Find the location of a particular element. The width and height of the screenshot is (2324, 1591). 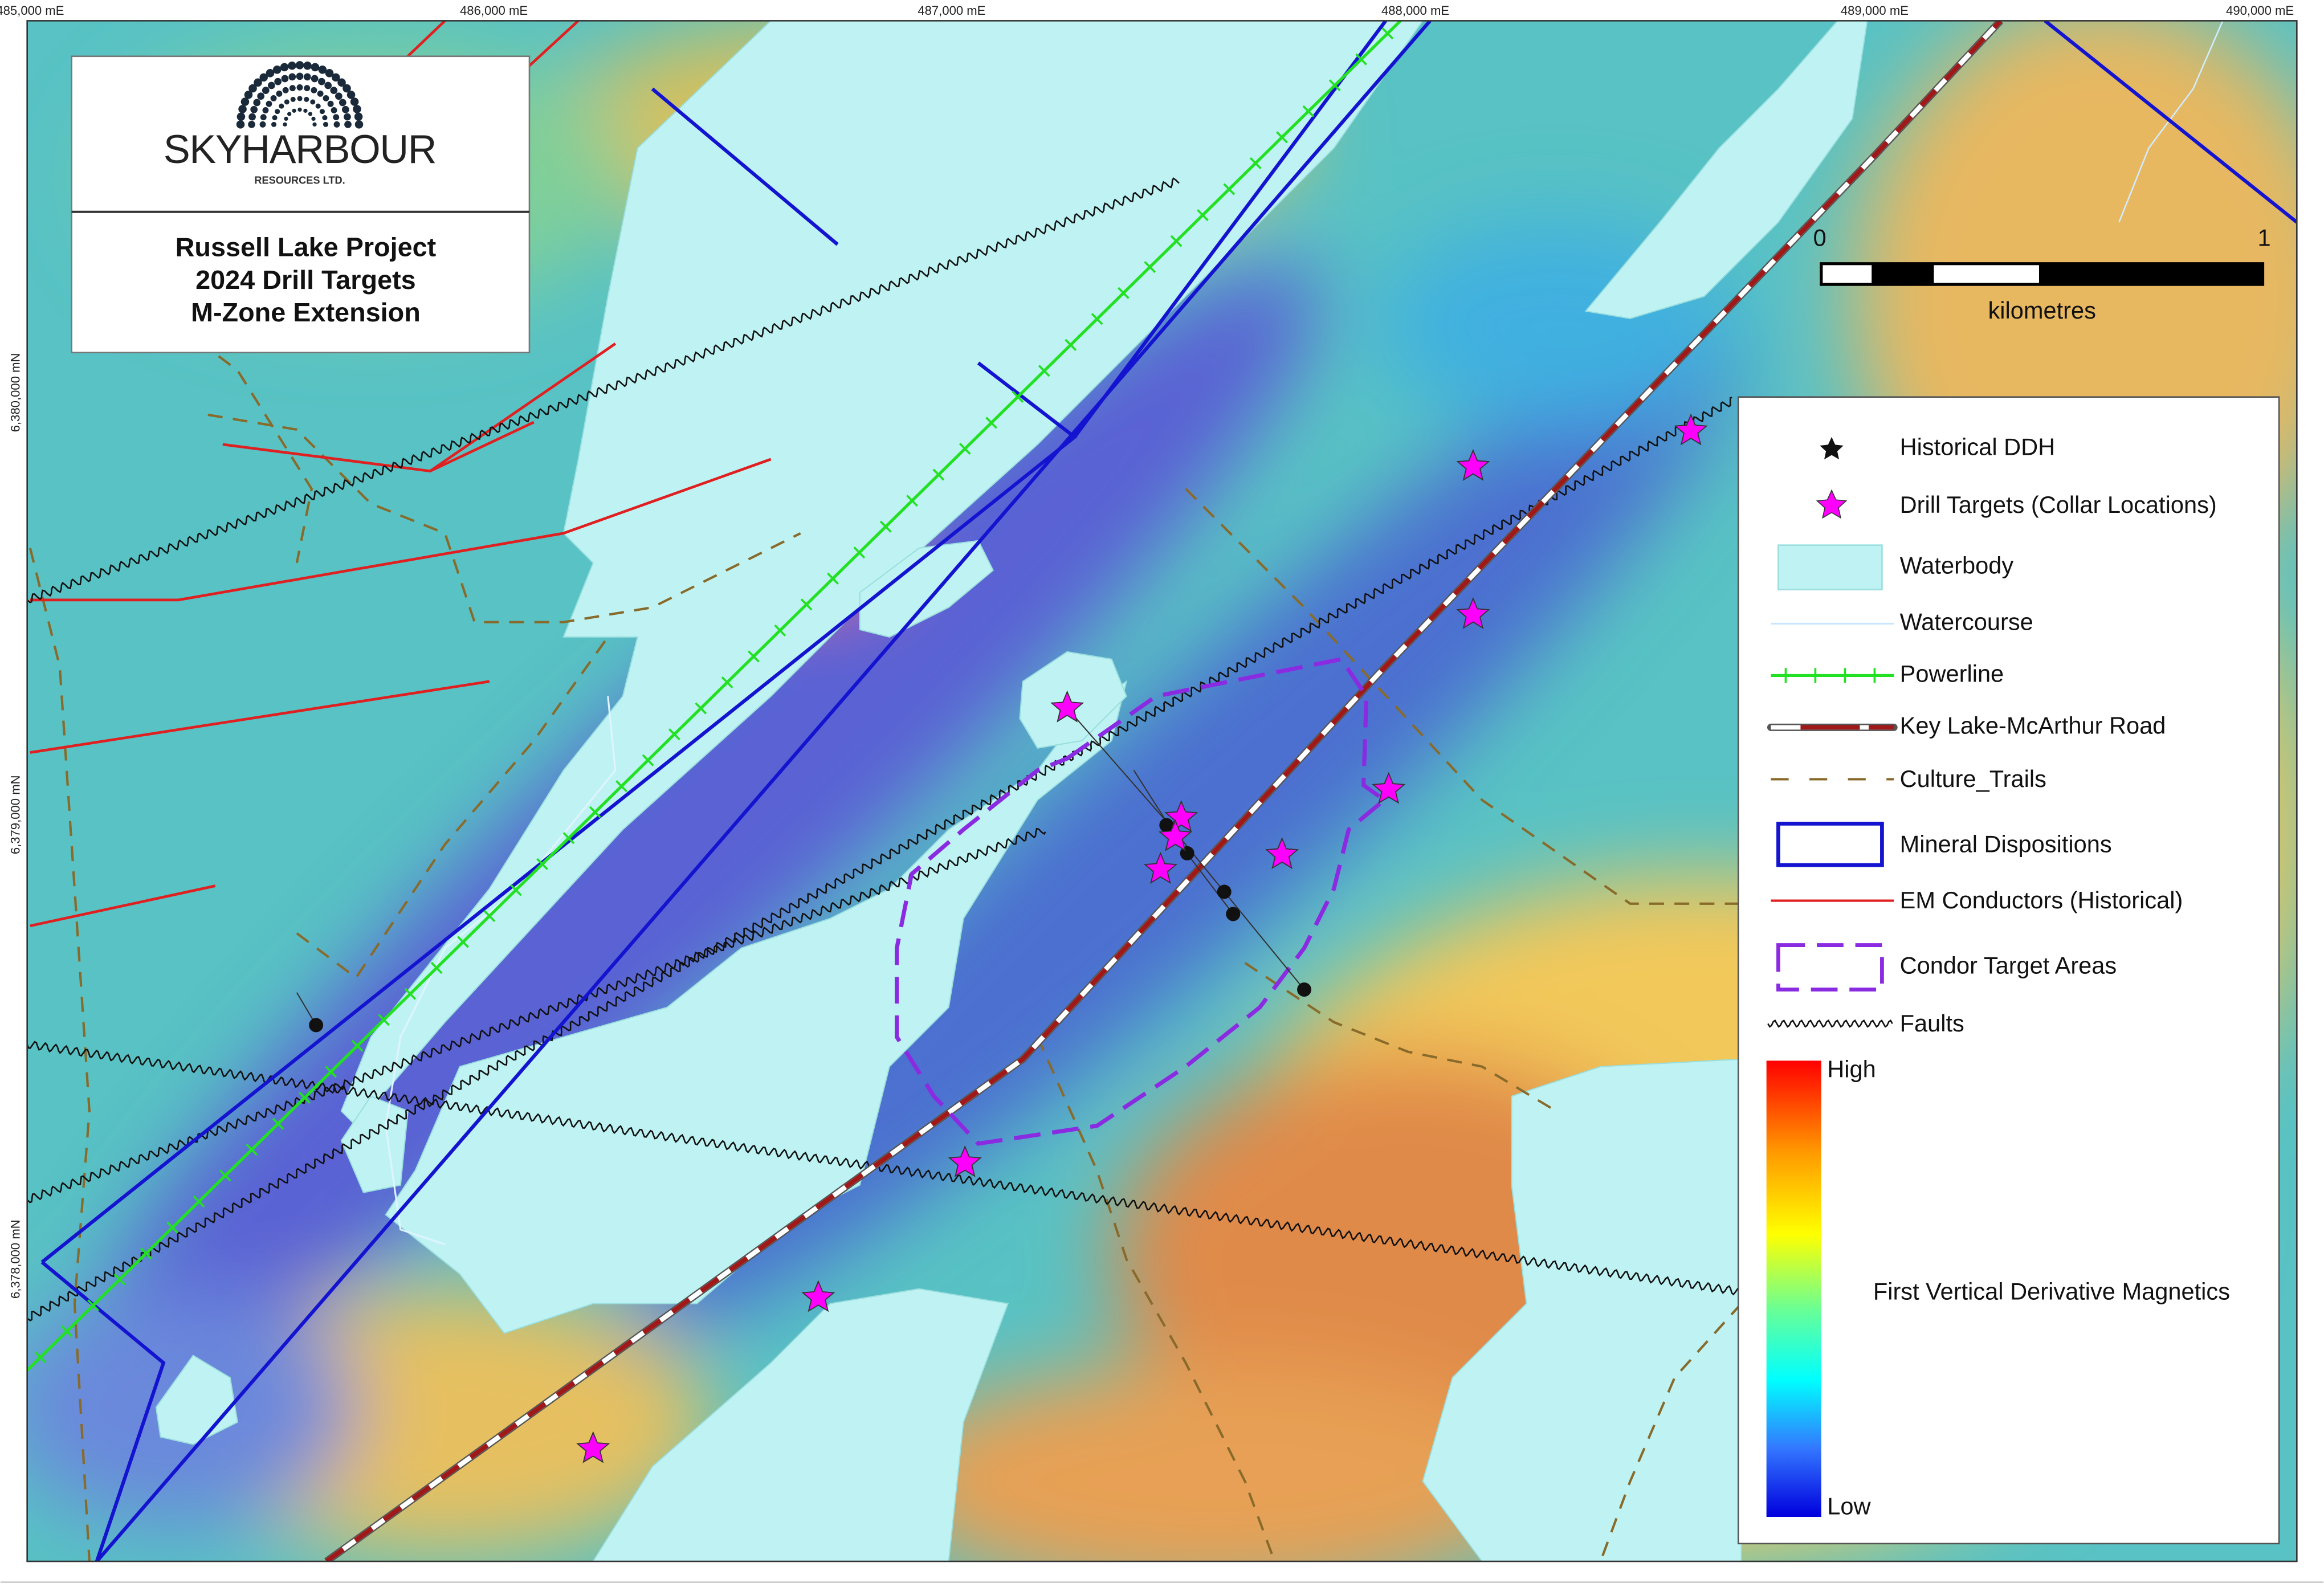

logo-name: SKYHARBOUR is located at coordinates (300, 149).